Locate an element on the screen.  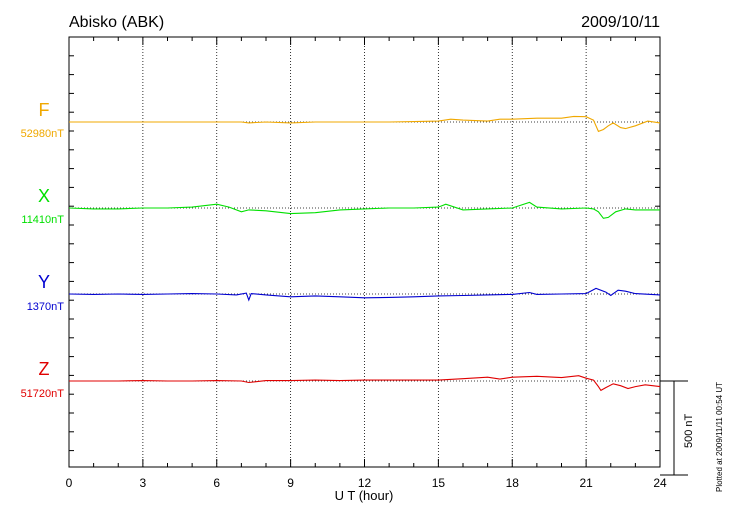
x-tick-label-18: 18 is located at coordinates (513, 483).